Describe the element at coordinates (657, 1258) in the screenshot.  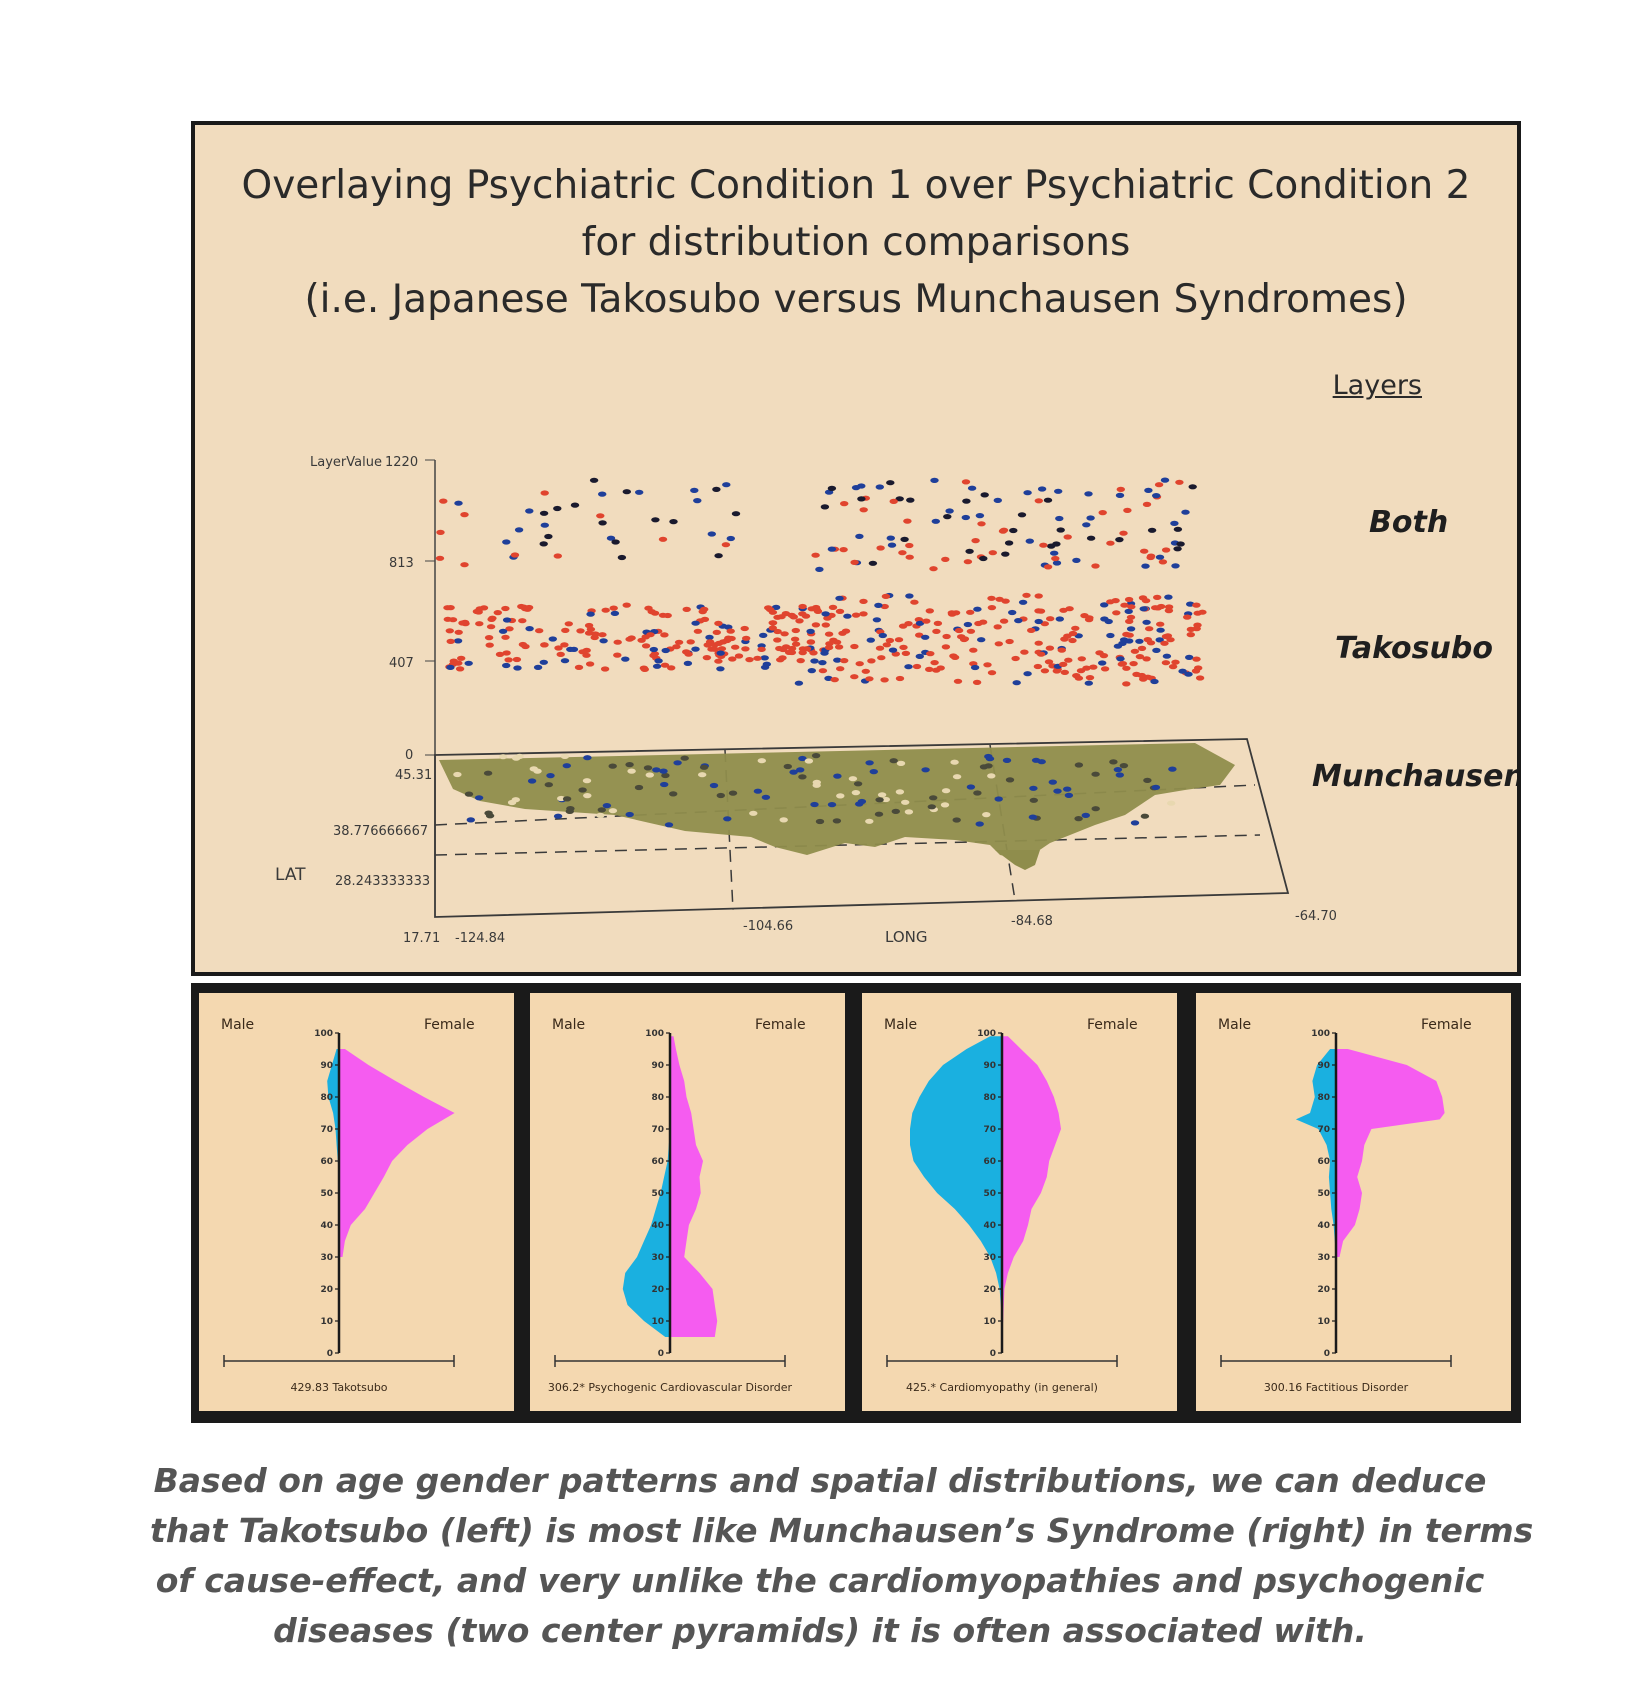
I see `age-tick-label: 30` at that location.